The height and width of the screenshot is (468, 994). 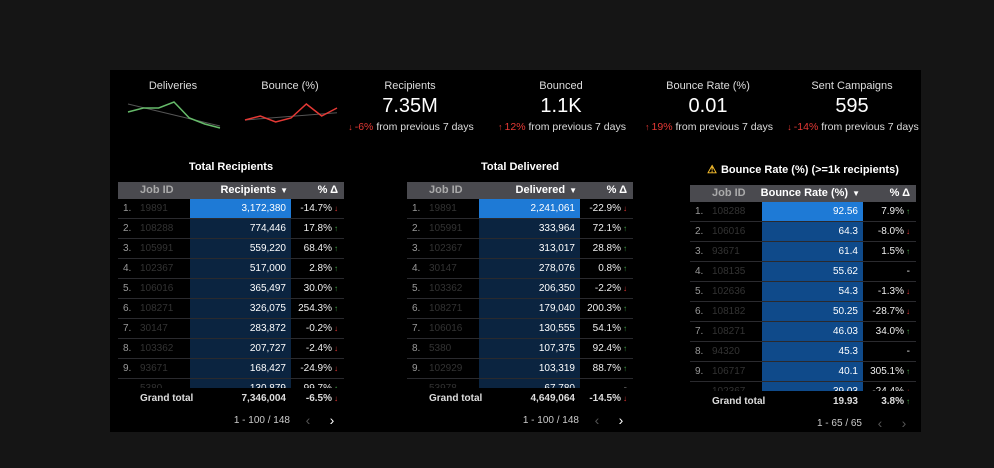 I want to click on table-row: 1. 108288 92.56 7.9% ↑, so click(x=803, y=212).